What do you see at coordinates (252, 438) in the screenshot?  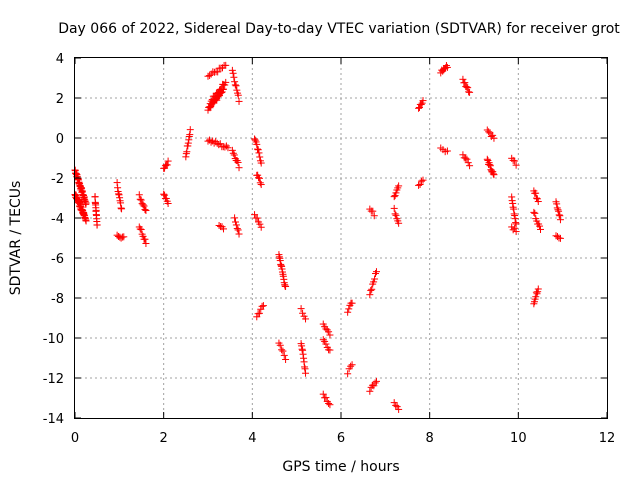 I see `x-tick-label: 4` at bounding box center [252, 438].